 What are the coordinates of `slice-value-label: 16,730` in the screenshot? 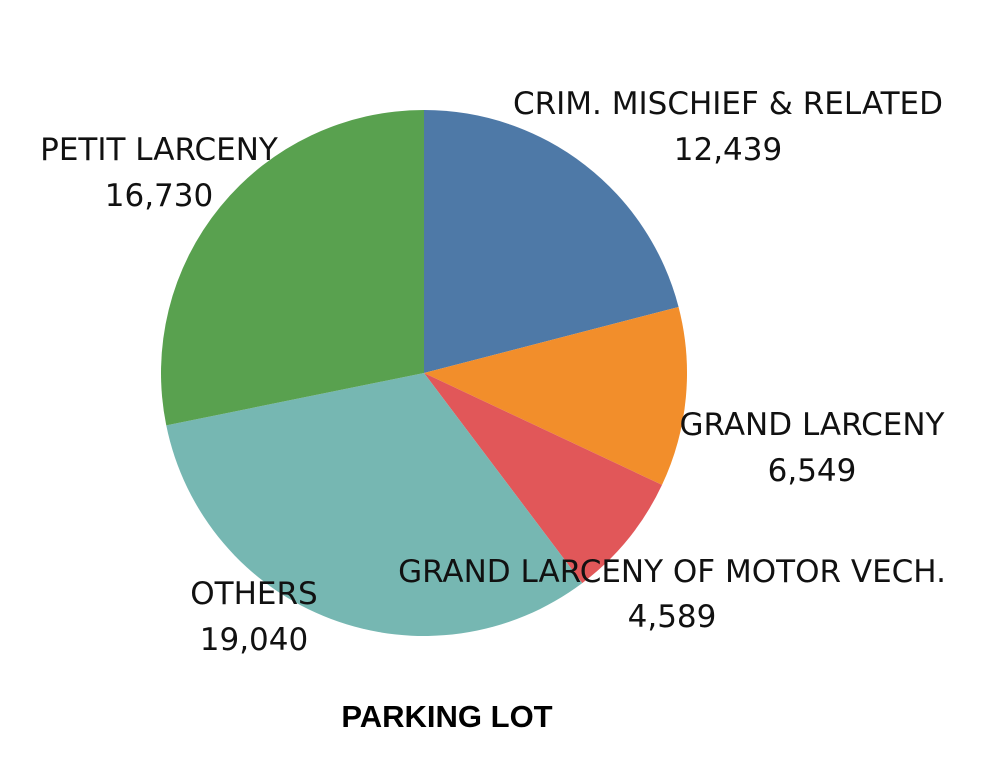 It's located at (159, 196).